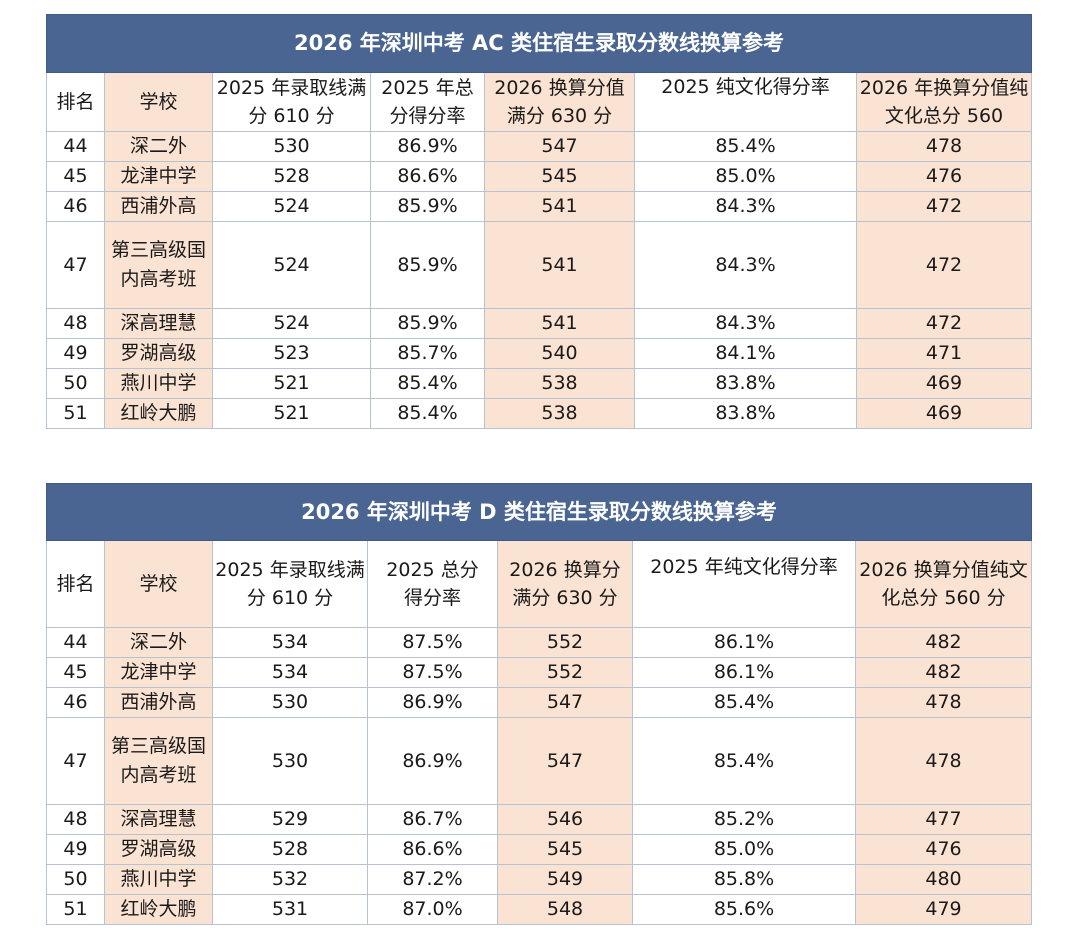  Describe the element at coordinates (744, 909) in the screenshot. I see `cell-2025-culture-rate: 85.6%` at that location.